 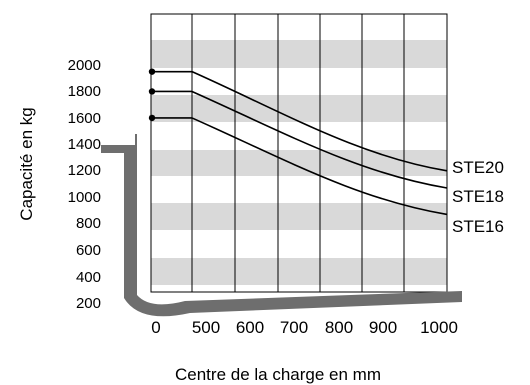 What do you see at coordinates (88, 303) in the screenshot?
I see `y-tick-label: 200` at bounding box center [88, 303].